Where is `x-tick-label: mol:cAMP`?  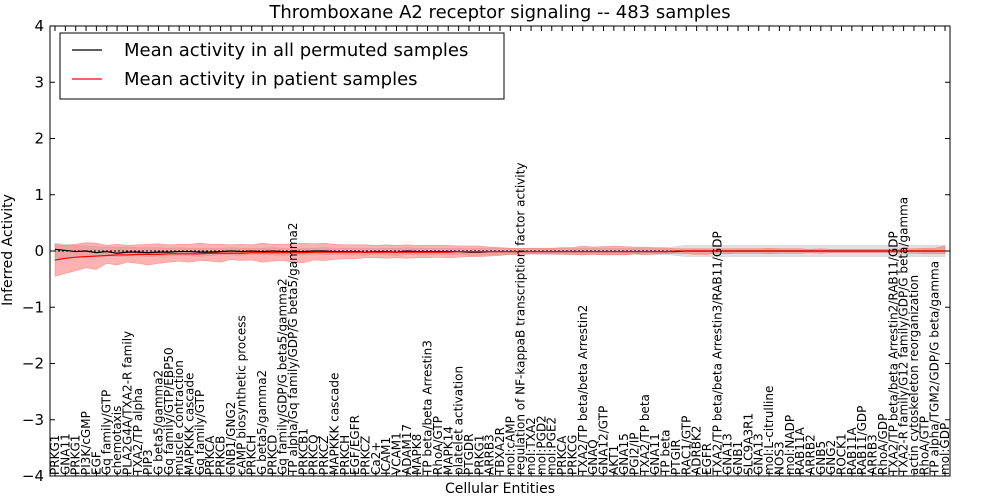
x-tick-label: mol:cAMP is located at coordinates (510, 445).